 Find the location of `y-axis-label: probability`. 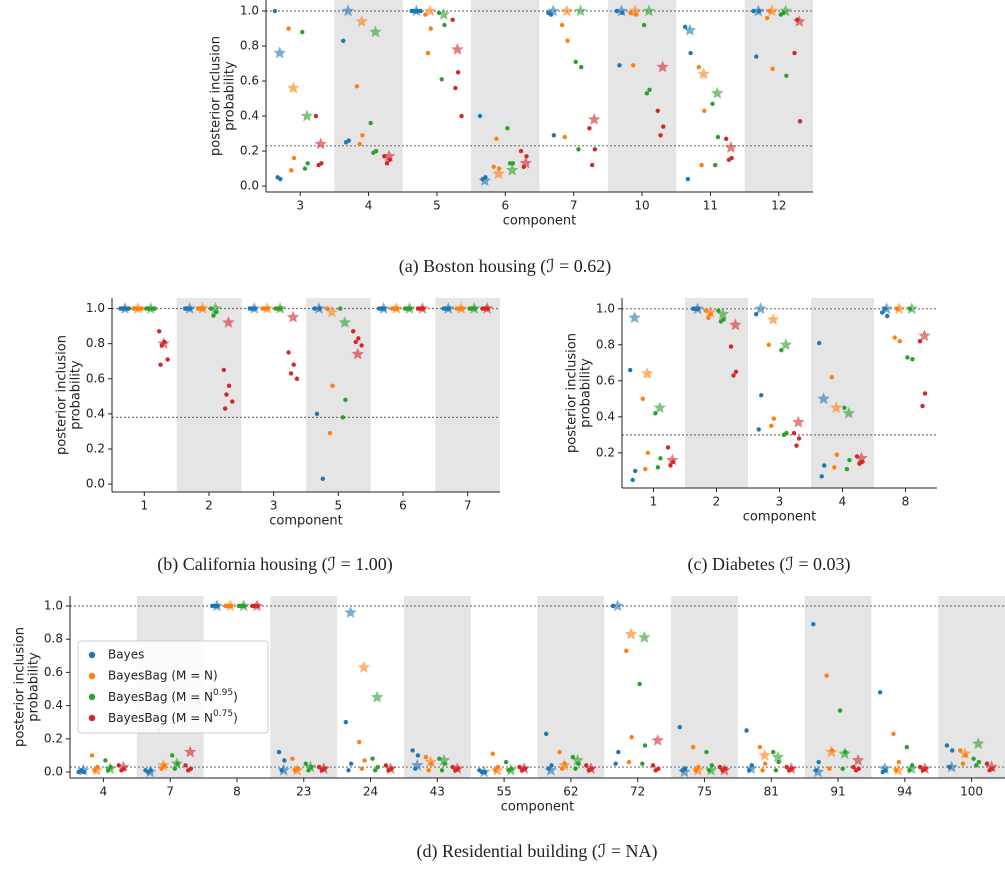

y-axis-label: probability is located at coordinates (586, 393).